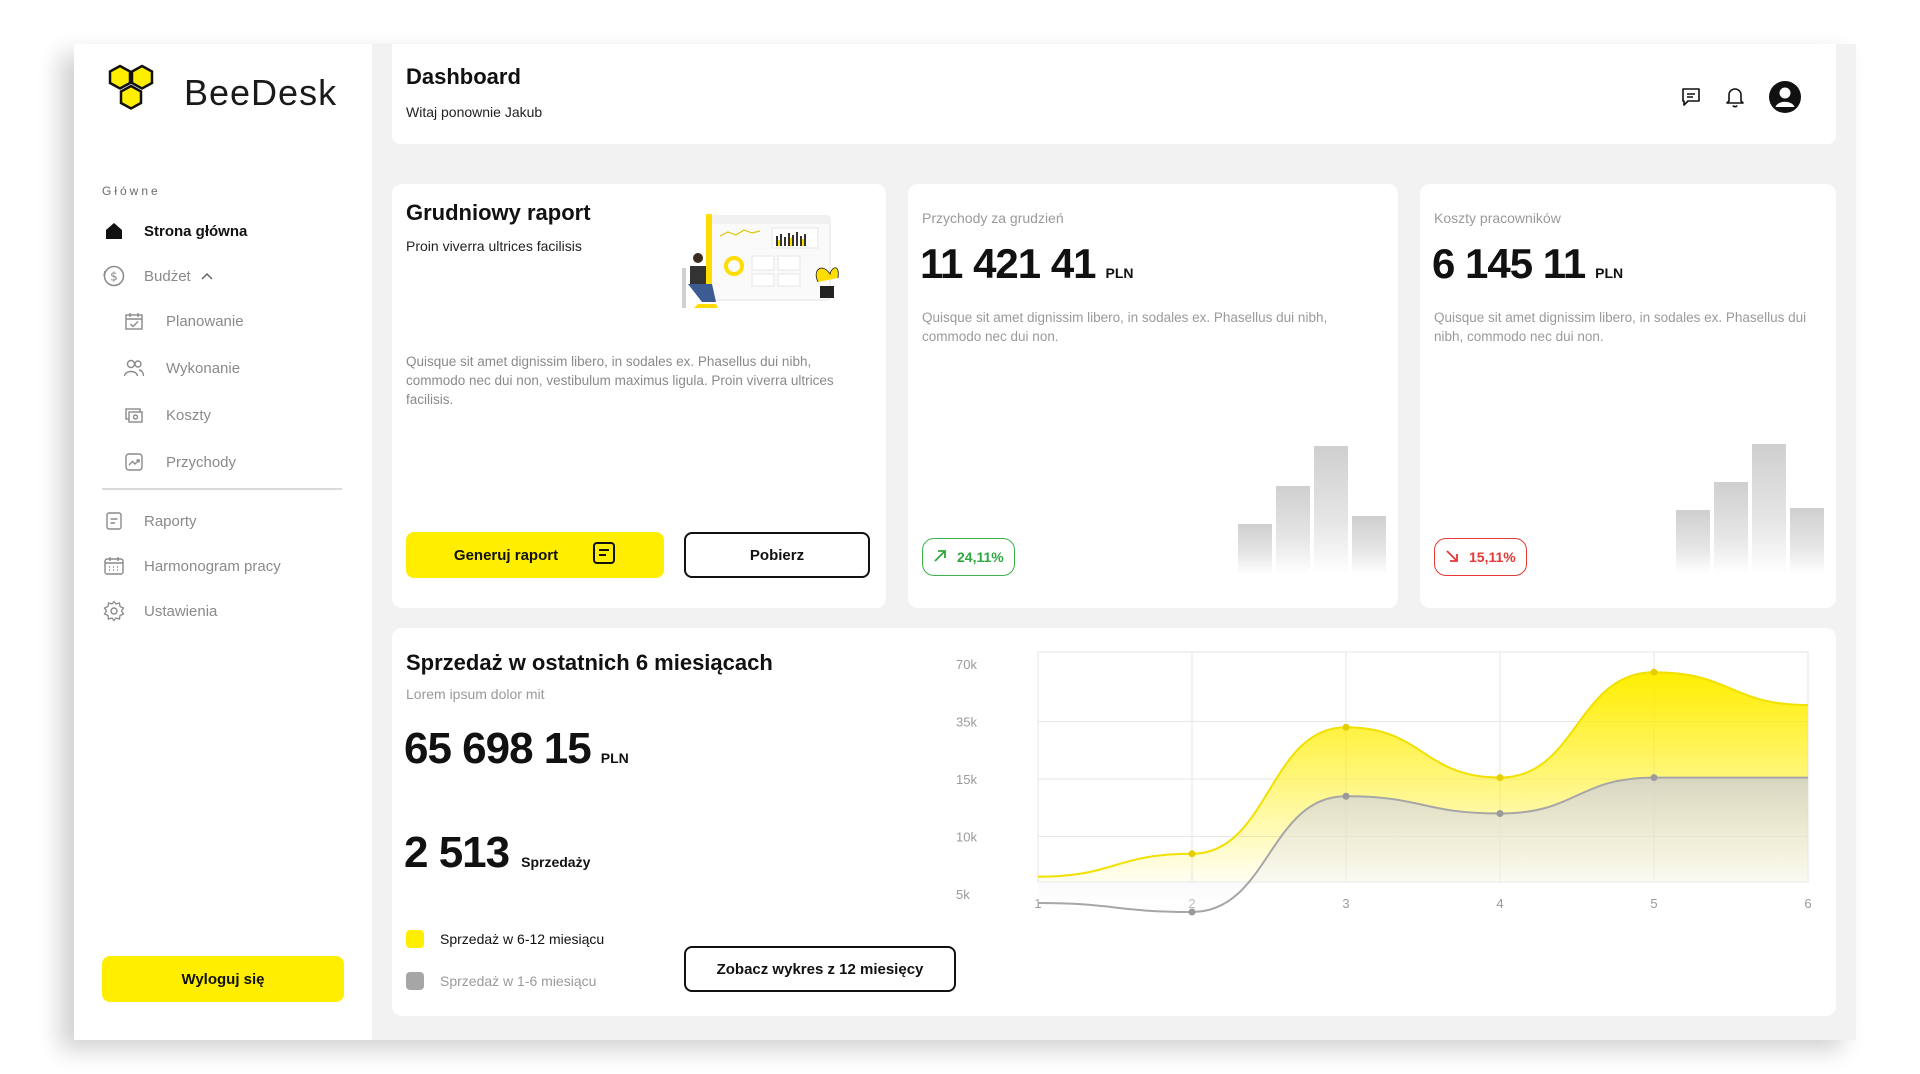 This screenshot has width=1920, height=1074. Describe the element at coordinates (516, 749) in the screenshot. I see `sales-total: 65 698 15 PLN` at that location.